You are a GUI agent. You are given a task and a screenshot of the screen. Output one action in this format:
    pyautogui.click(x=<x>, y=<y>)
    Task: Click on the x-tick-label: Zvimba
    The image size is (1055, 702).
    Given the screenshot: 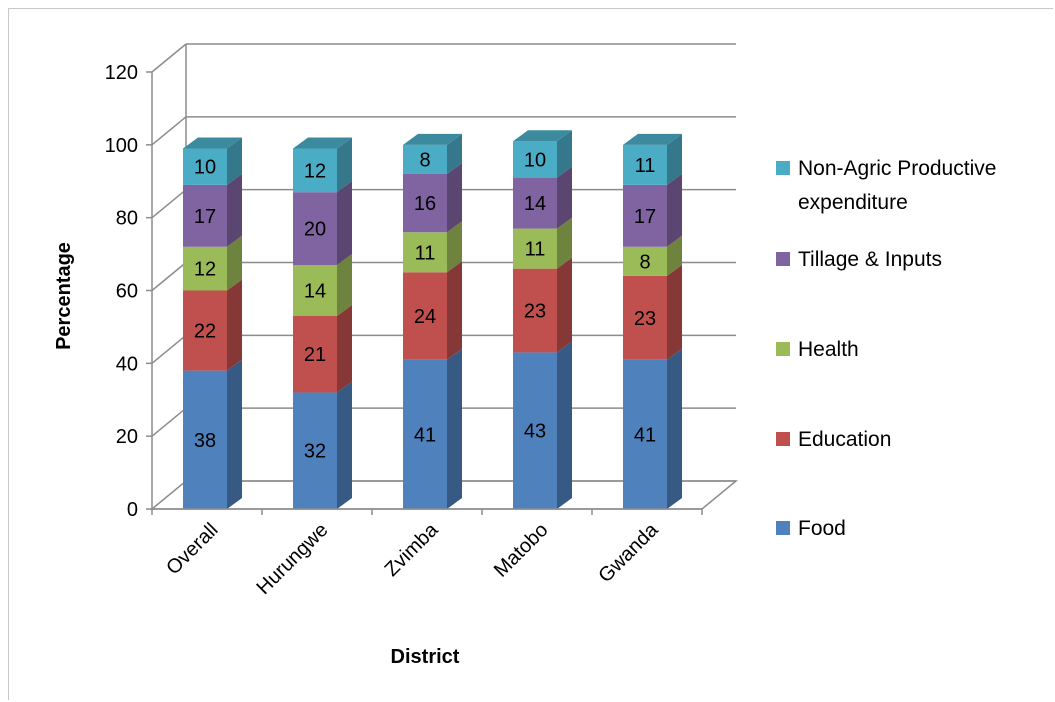 What is the action you would take?
    pyautogui.click(x=412, y=549)
    